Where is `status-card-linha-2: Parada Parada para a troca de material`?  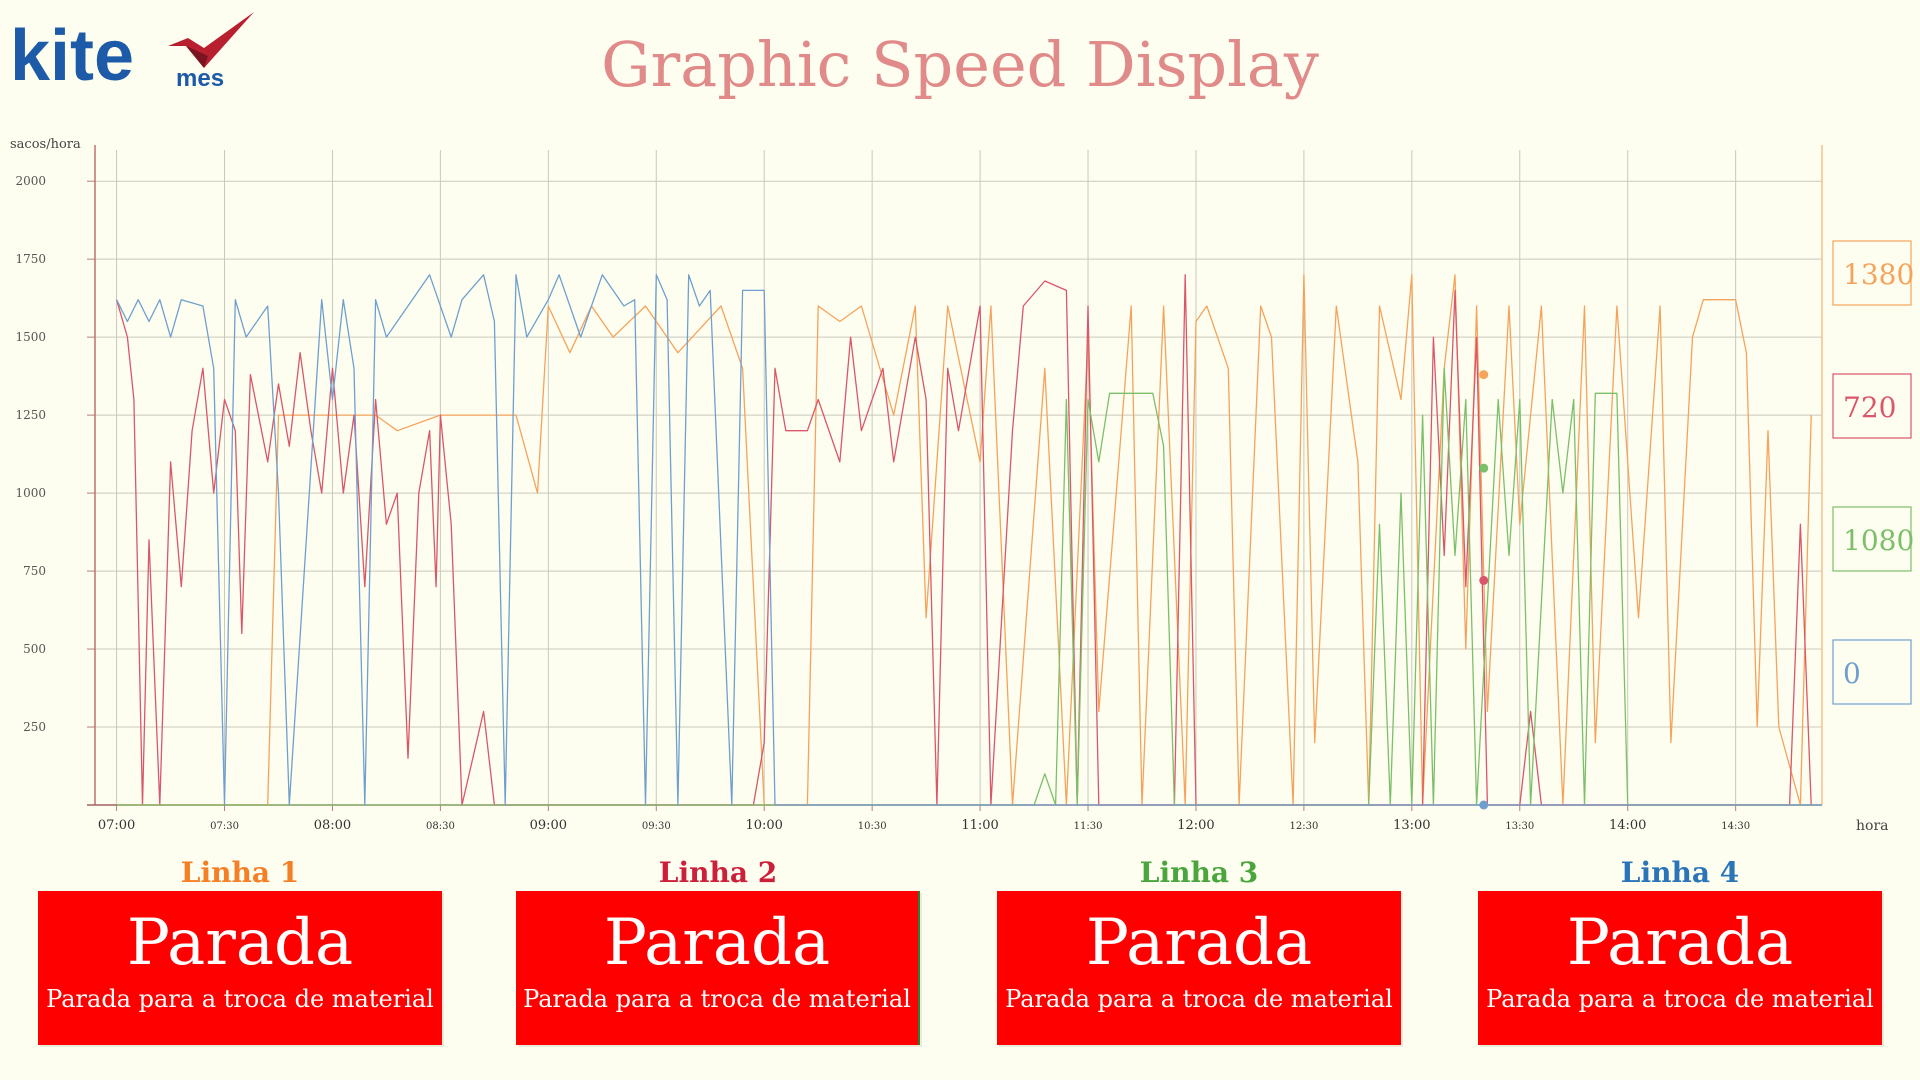
status-card-linha-2: Parada Parada para a troca de material is located at coordinates (718, 968).